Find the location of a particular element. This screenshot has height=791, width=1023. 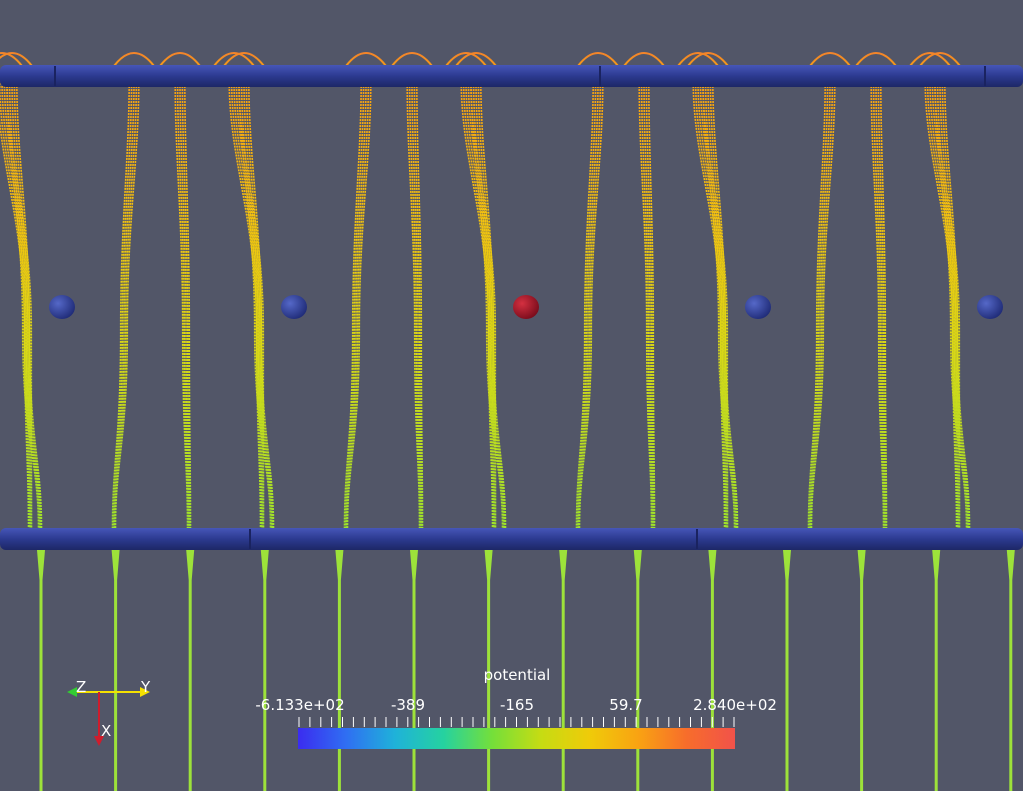

y-axis-arrowhead is located at coordinates (145, 692).